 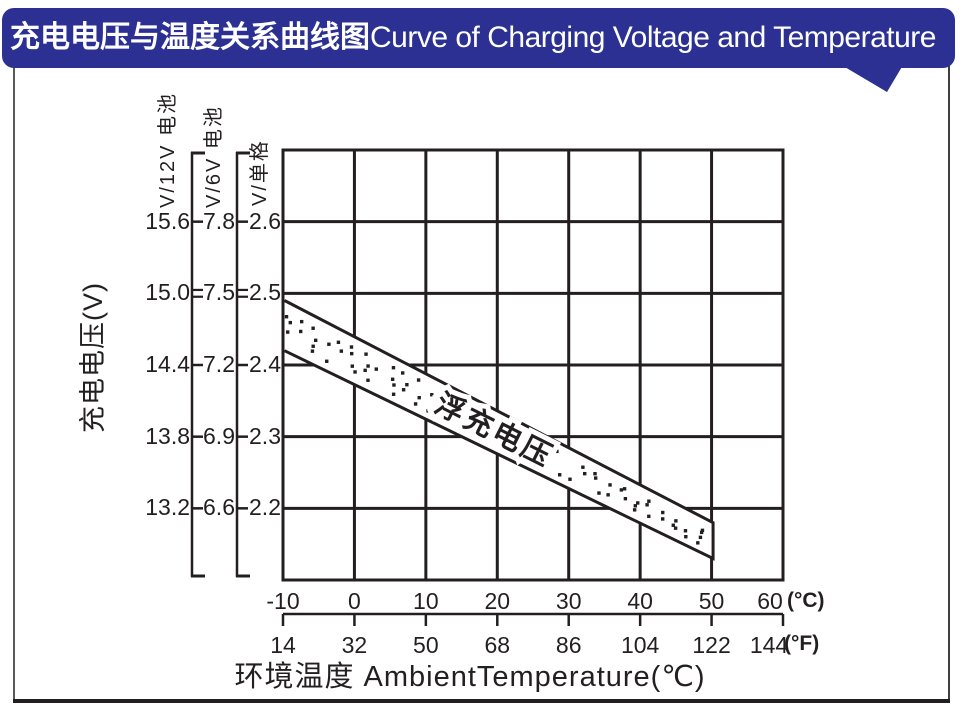 What do you see at coordinates (426, 645) in the screenshot?
I see `x-tick-label-fahrenheit: 50` at bounding box center [426, 645].